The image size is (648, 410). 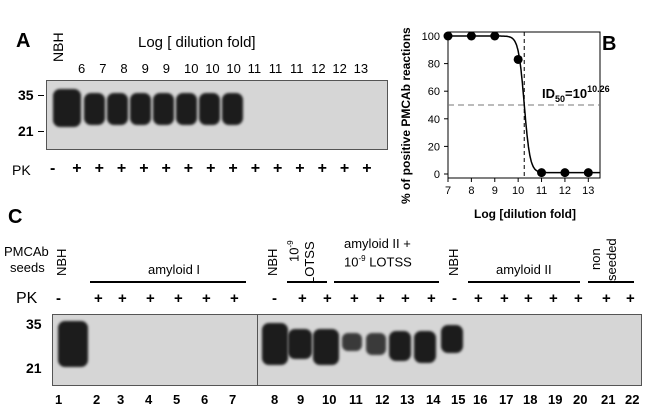 What do you see at coordinates (541, 191) in the screenshot?
I see `x-tick-label: 11` at bounding box center [541, 191].